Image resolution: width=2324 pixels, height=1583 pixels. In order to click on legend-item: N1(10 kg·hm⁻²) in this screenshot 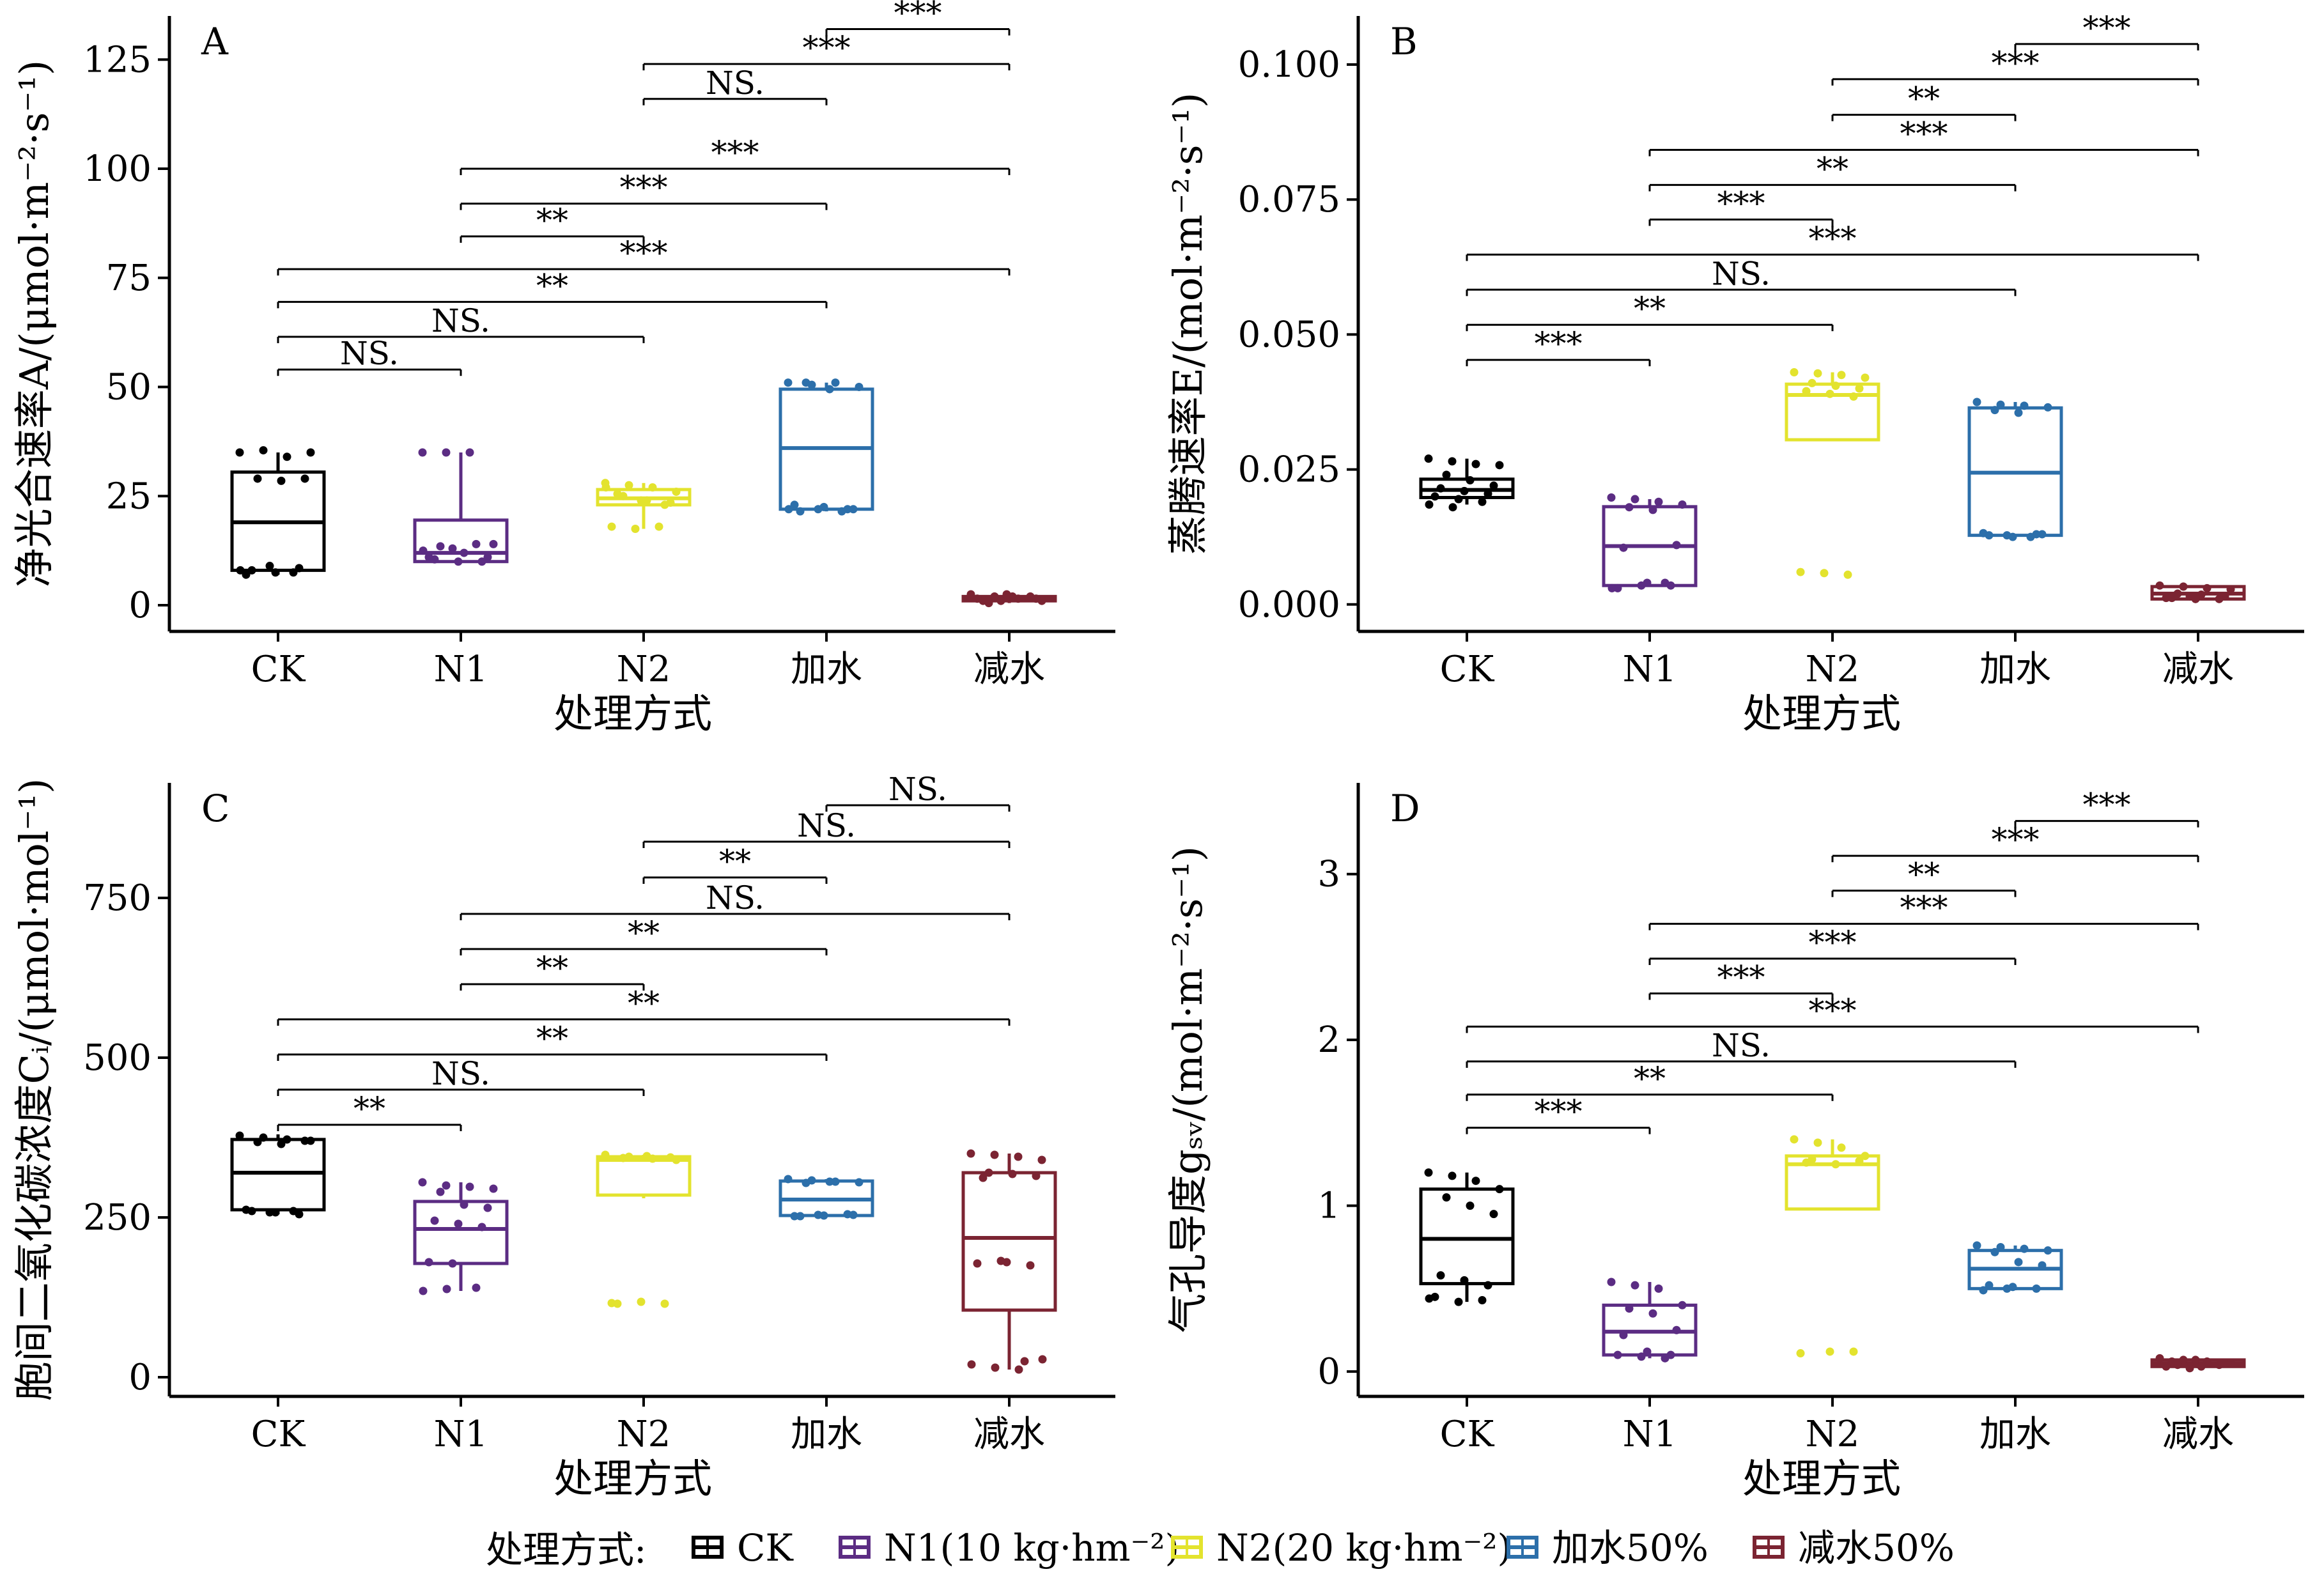, I will do `click(1009, 1548)`.